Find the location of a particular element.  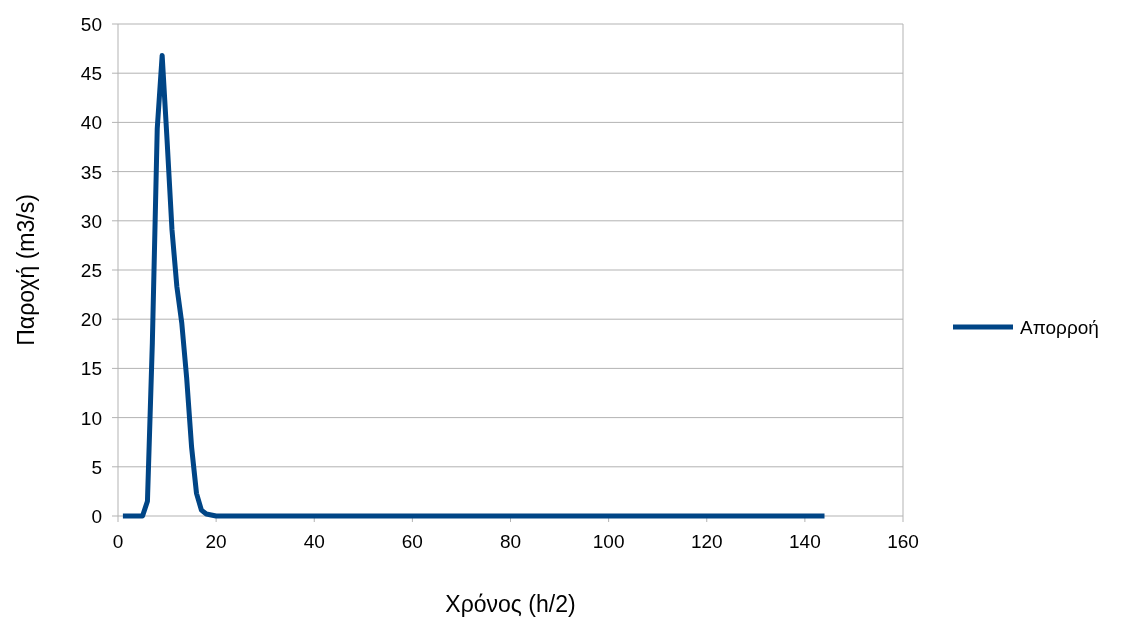

x-tick-label: 40 is located at coordinates (314, 541).